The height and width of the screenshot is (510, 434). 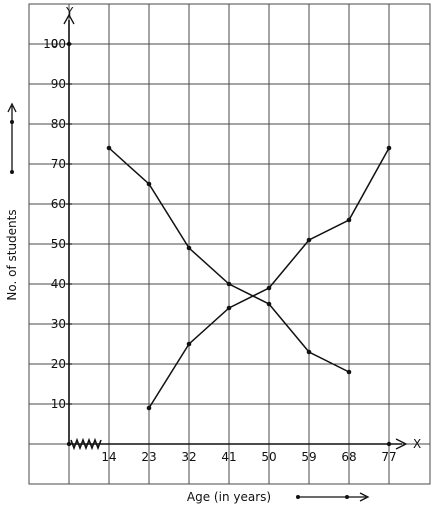 I want to click on y-axis-arrowhead, so click(x=69, y=19).